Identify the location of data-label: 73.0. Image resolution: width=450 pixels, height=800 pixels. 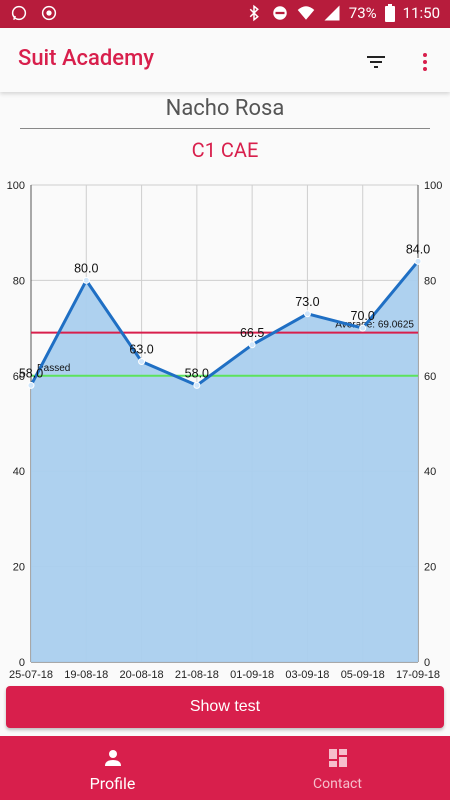
(307, 302).